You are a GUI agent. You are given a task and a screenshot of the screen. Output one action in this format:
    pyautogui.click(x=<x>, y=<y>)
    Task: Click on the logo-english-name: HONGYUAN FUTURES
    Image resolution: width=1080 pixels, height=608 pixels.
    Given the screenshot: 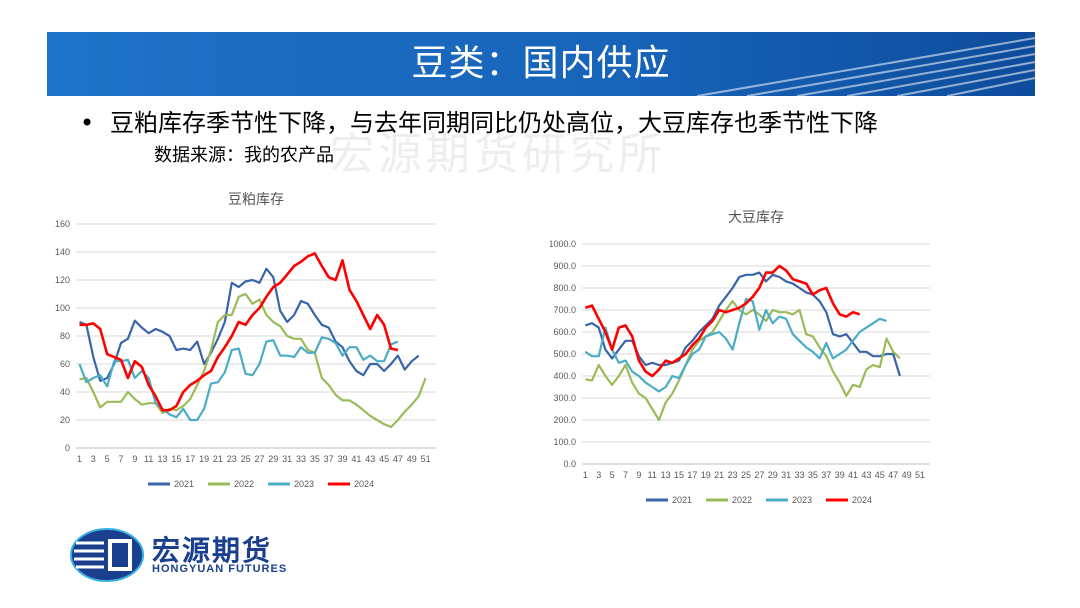 What is the action you would take?
    pyautogui.click(x=220, y=569)
    